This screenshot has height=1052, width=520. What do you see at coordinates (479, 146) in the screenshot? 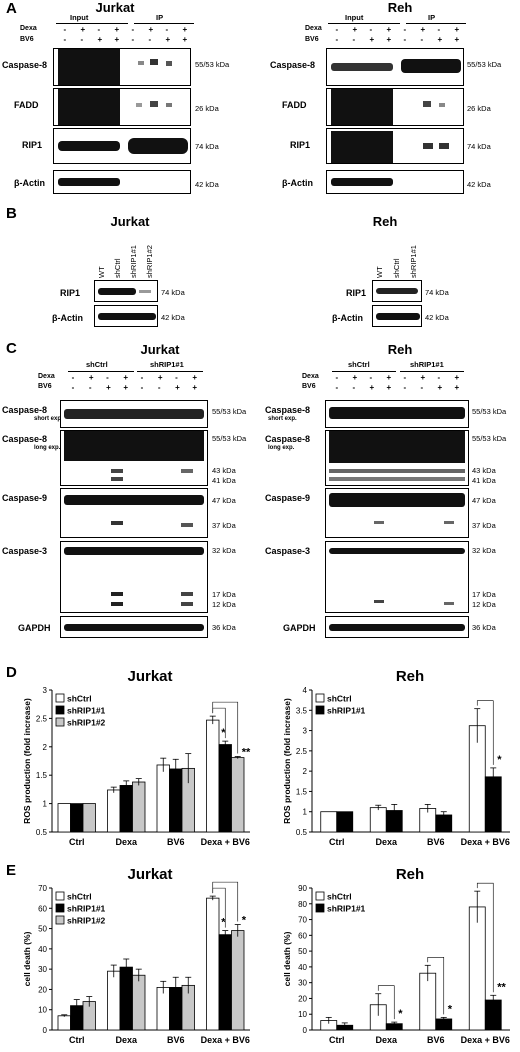
I see `mw-a-right-2: 74 kDa` at bounding box center [479, 146].